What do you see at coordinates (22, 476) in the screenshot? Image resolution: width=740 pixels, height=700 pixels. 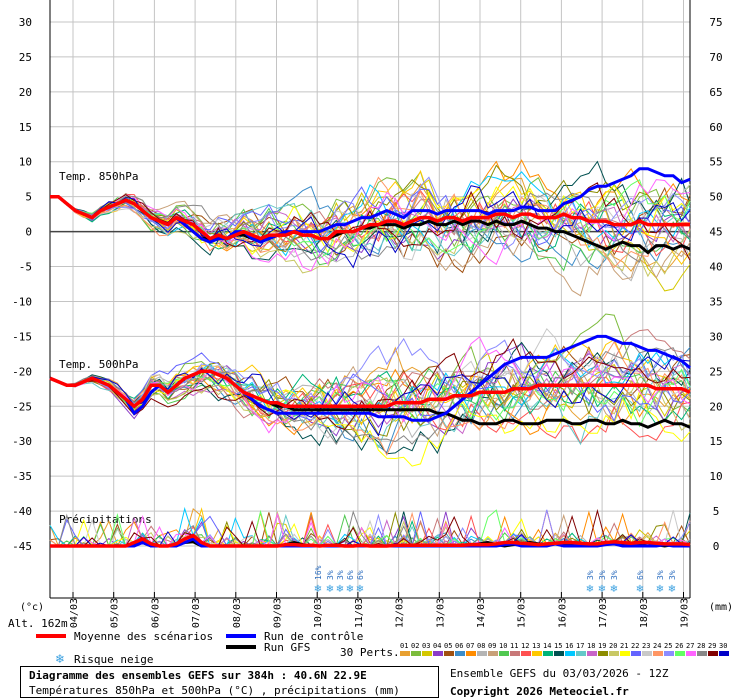 I see `left-tick-label: -35` at bounding box center [22, 476].